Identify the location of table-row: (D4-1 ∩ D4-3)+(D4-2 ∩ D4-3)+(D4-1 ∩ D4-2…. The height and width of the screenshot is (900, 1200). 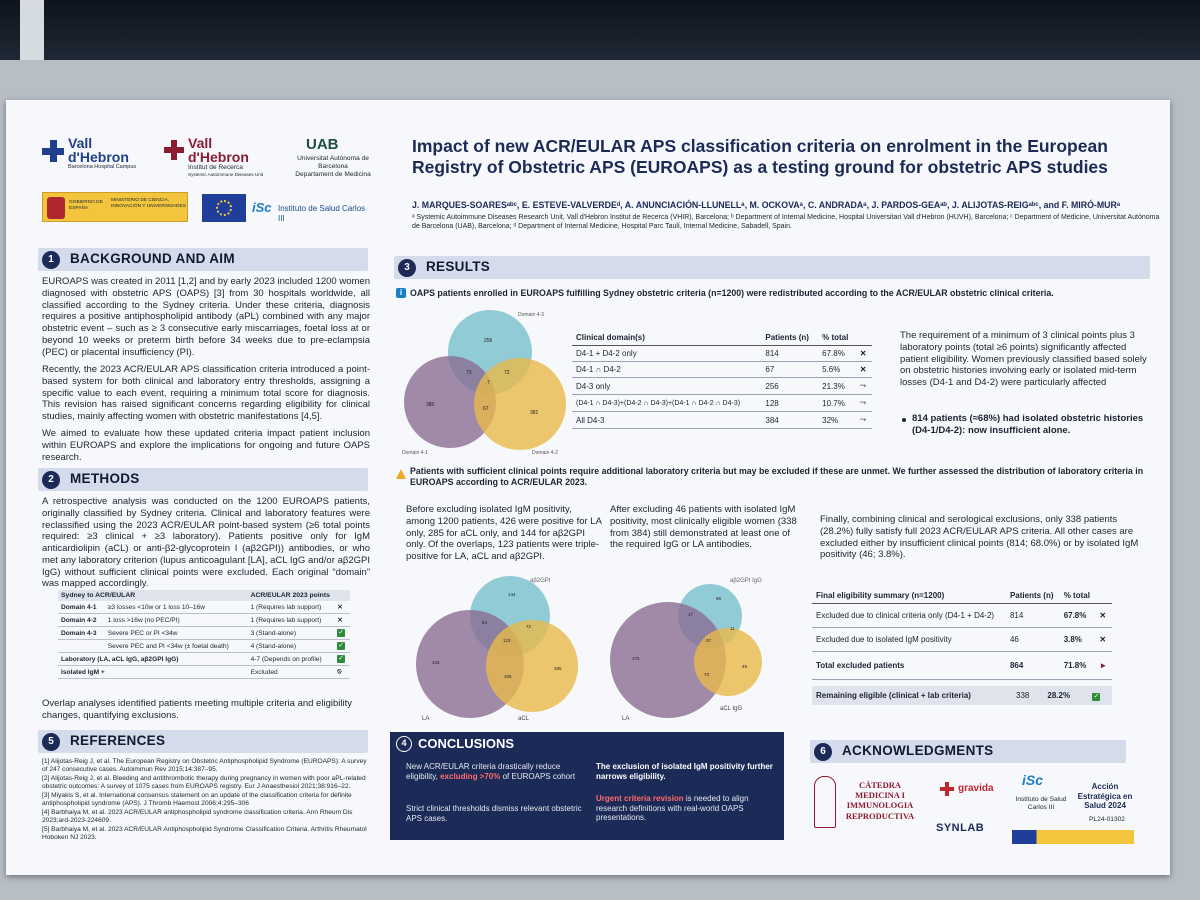
(722, 403).